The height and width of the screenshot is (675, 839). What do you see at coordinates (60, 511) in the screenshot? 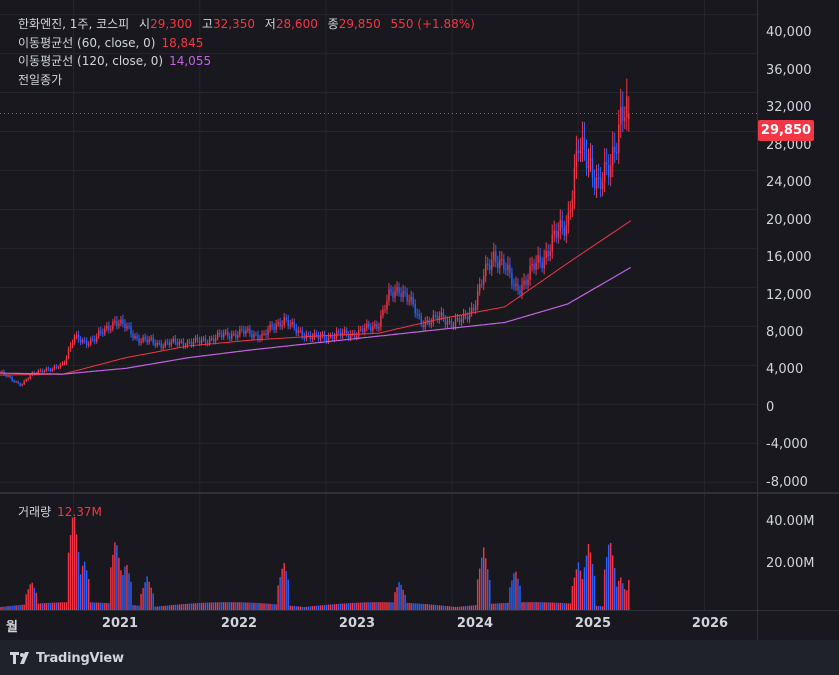
I see `volume-legend: 거래량 12.37M` at bounding box center [60, 511].